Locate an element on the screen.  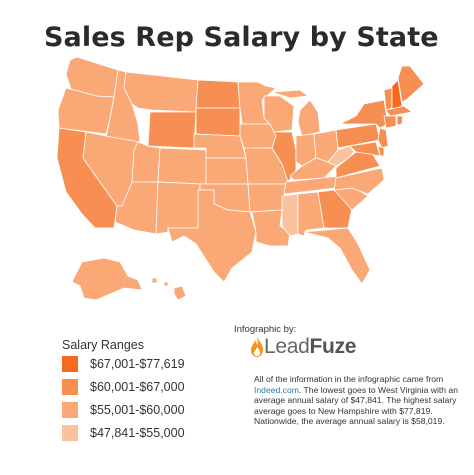
legend-item: $55,001-$60,000 is located at coordinates (123, 410).